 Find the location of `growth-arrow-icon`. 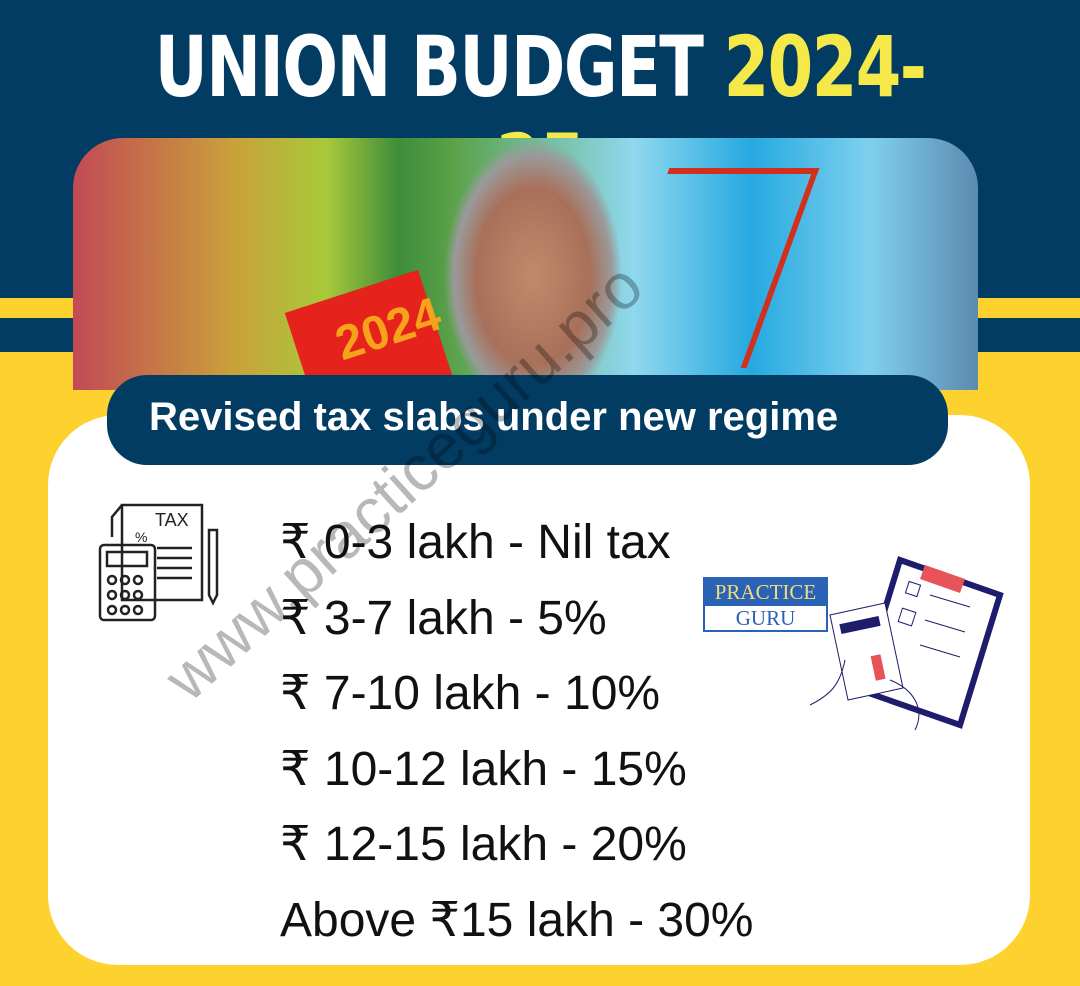

growth-arrow-icon is located at coordinates (708, 268).